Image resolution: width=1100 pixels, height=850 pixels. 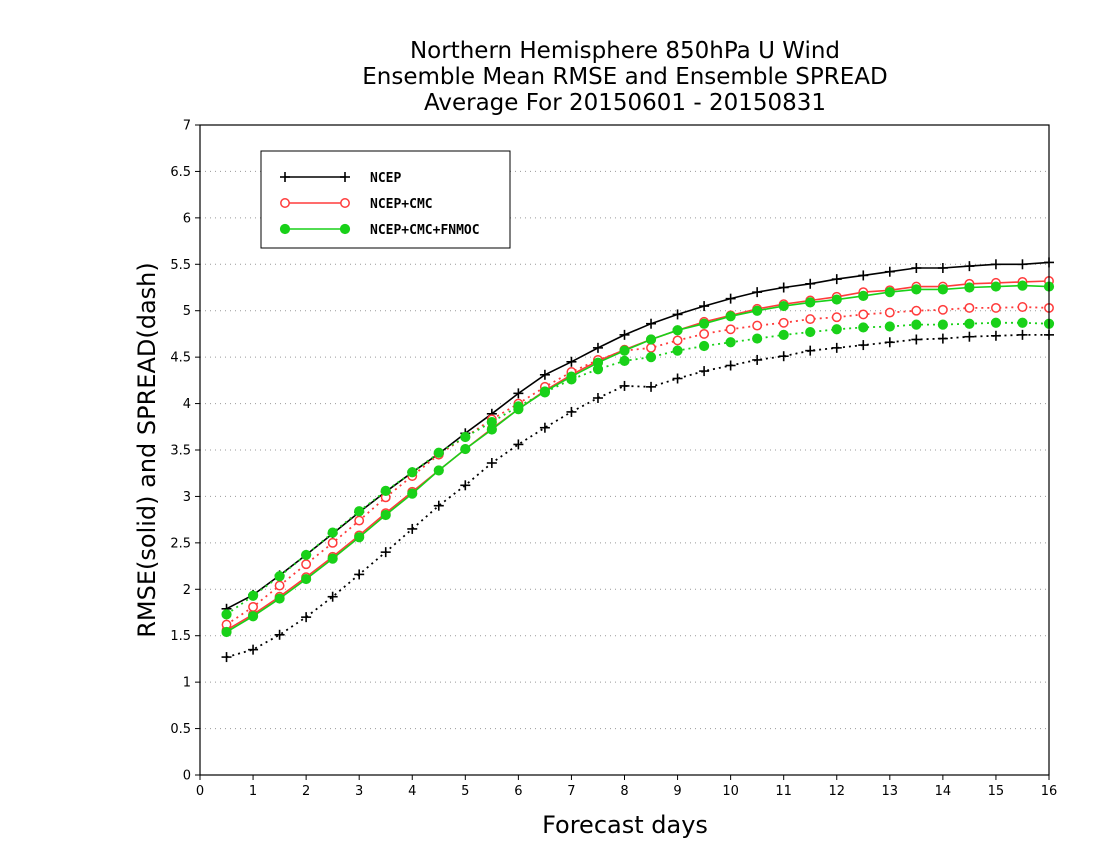 What do you see at coordinates (996, 791) in the screenshot?
I see `x-tick-label: 15` at bounding box center [996, 791].